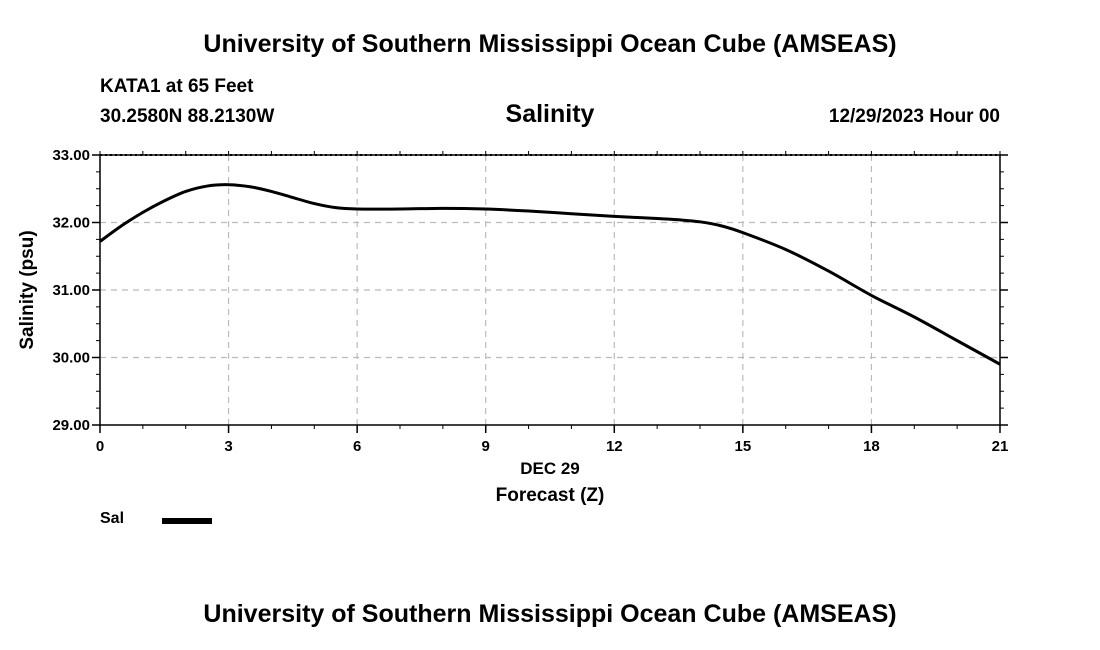  What do you see at coordinates (614, 446) in the screenshot?
I see `x-tick-label: 12` at bounding box center [614, 446].